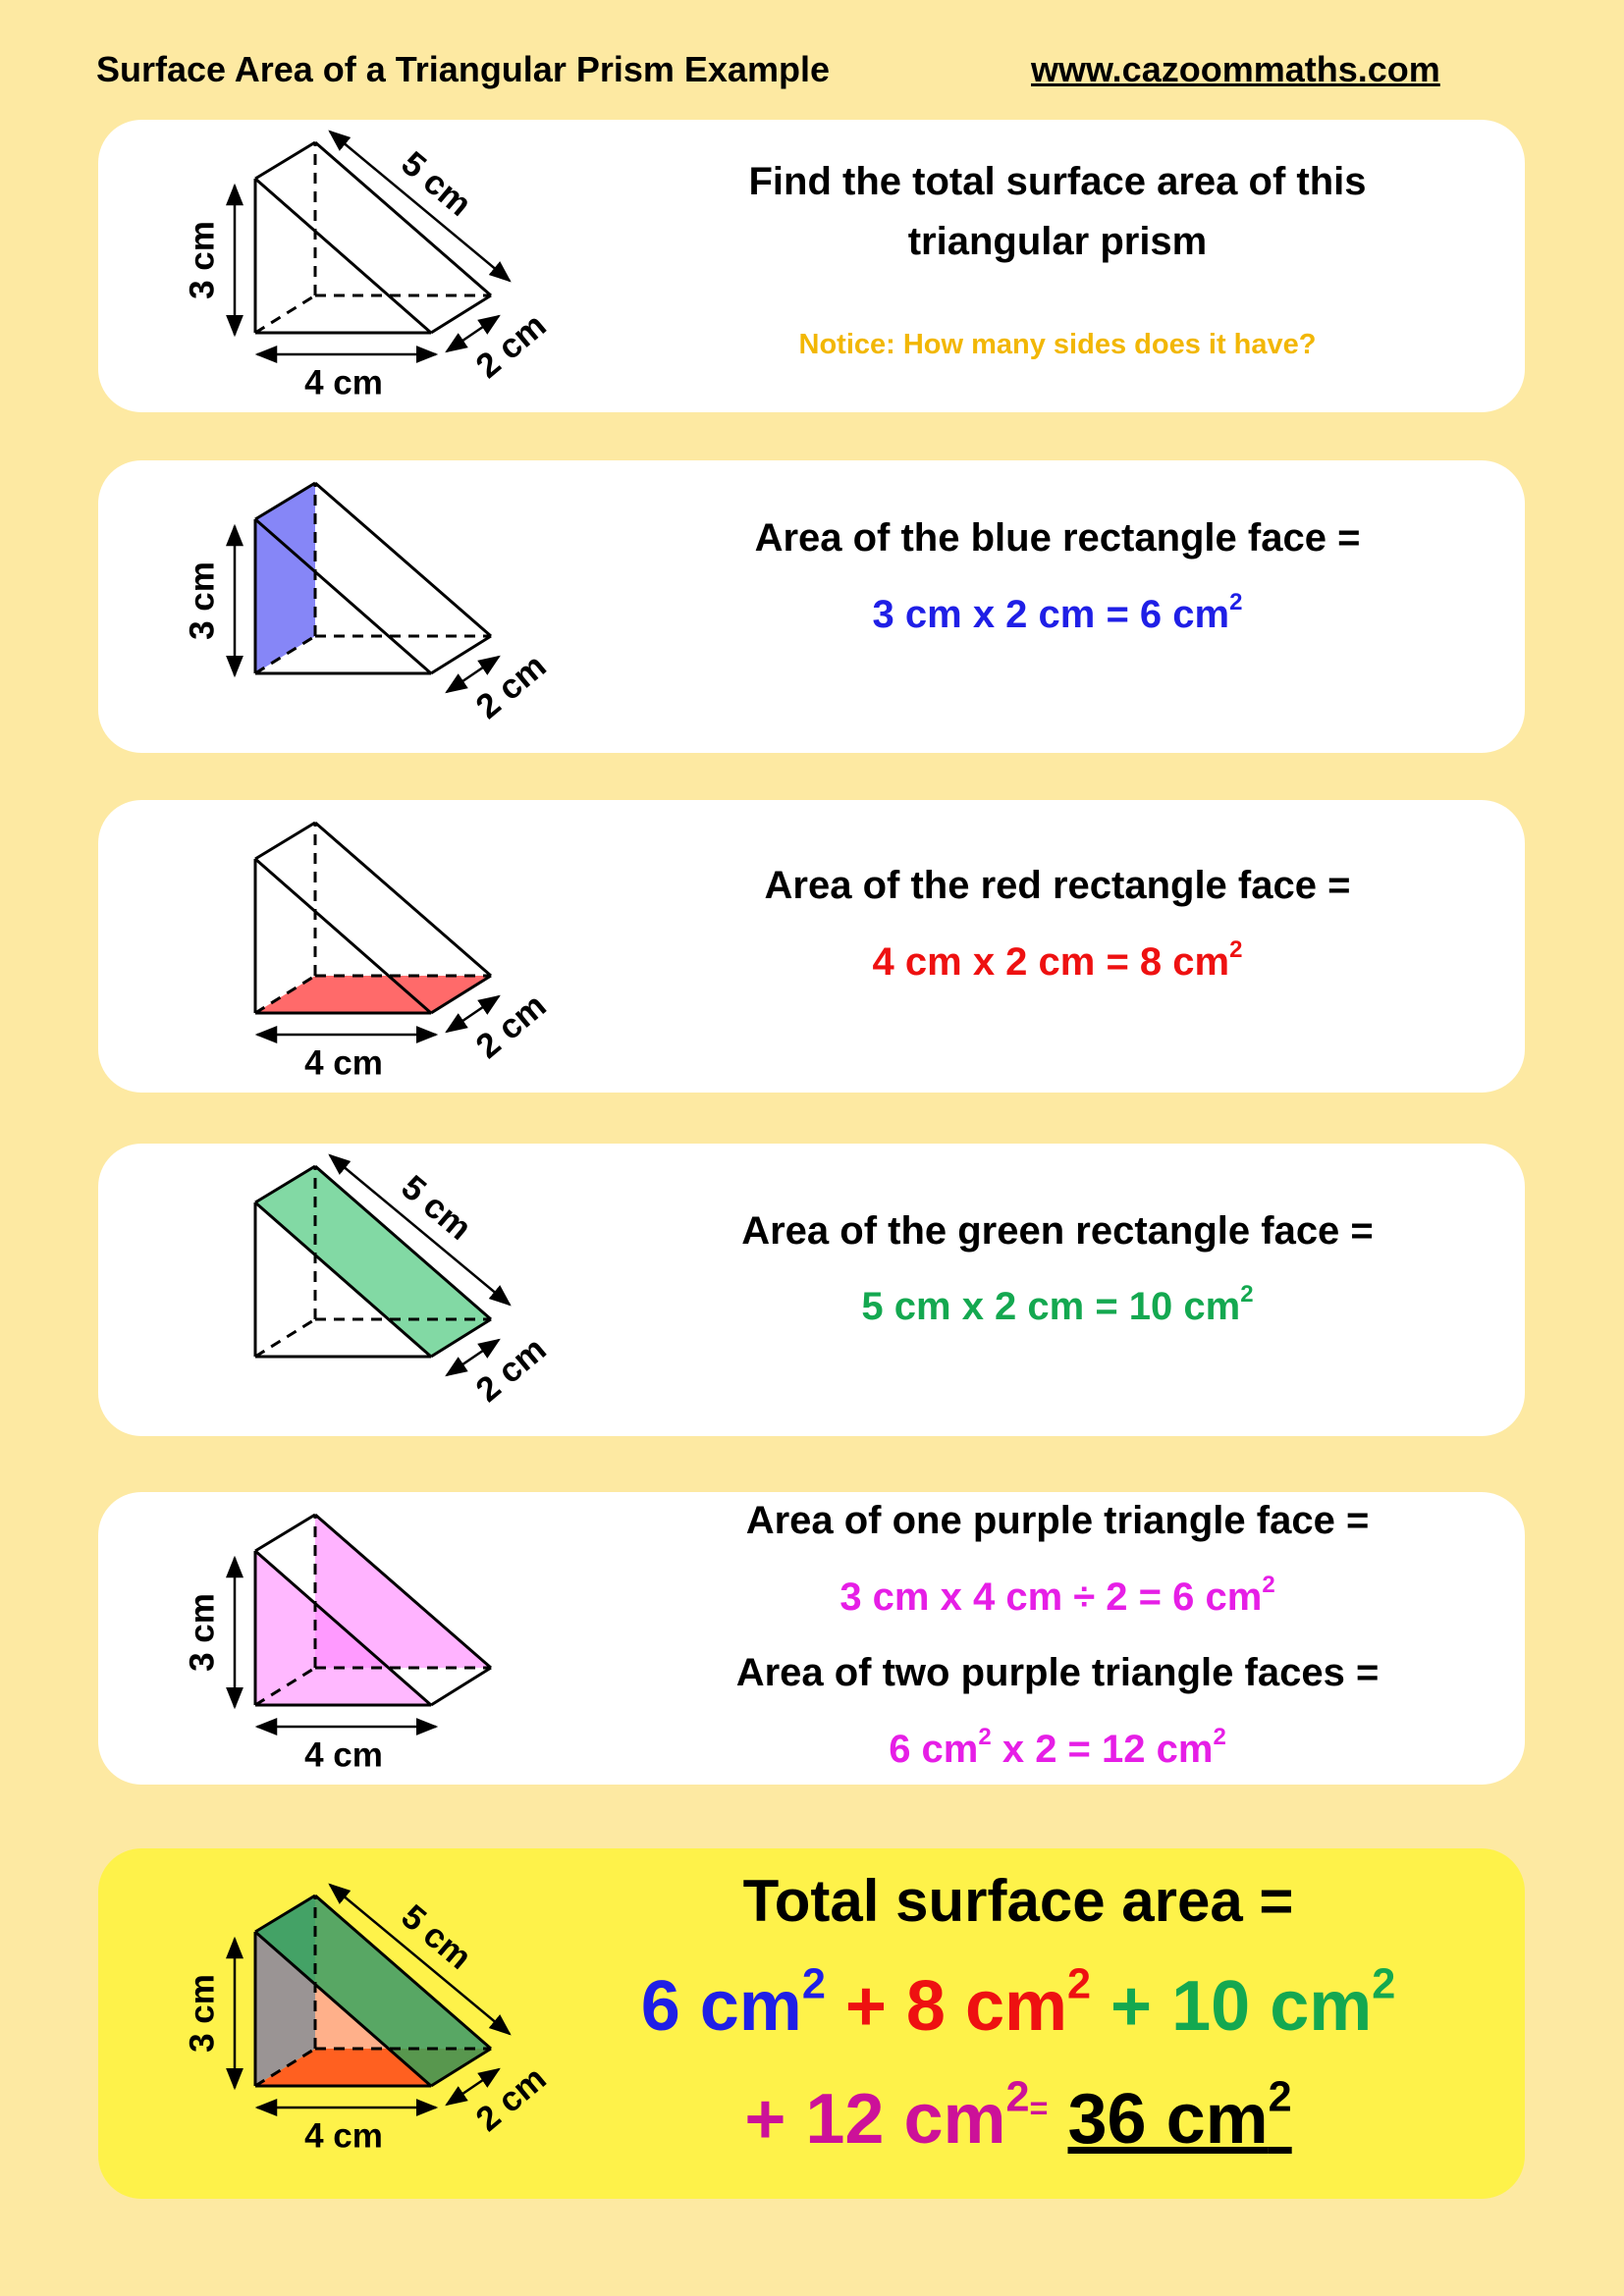 The height and width of the screenshot is (2296, 1624). I want to click on prism-diagram: 3 cm 4 cm 5 cm 2 cm, so click(368, 265).